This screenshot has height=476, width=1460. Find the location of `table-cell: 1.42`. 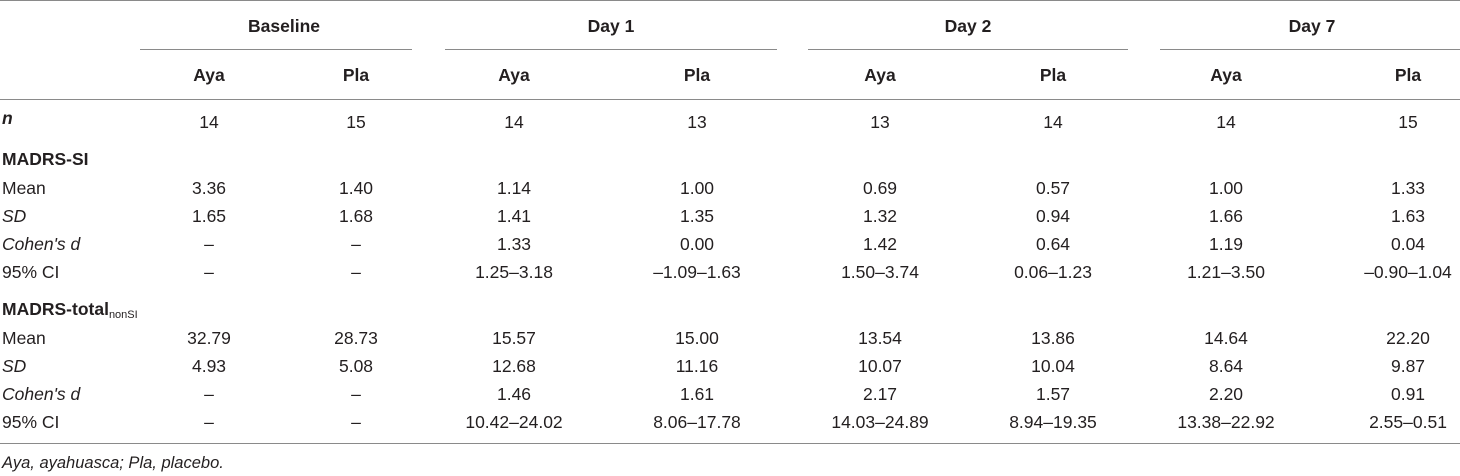

table-cell: 1.42 is located at coordinates (880, 244).